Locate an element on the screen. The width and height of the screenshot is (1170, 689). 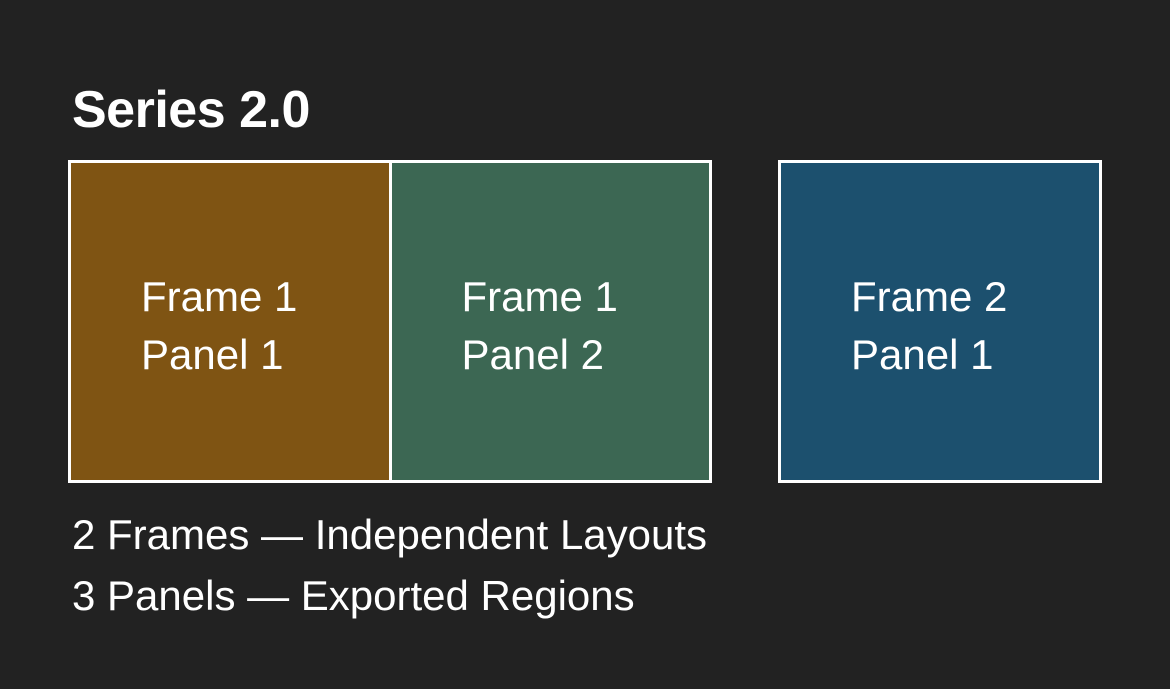
diagram-title: Series 2.0 is located at coordinates (191, 110).